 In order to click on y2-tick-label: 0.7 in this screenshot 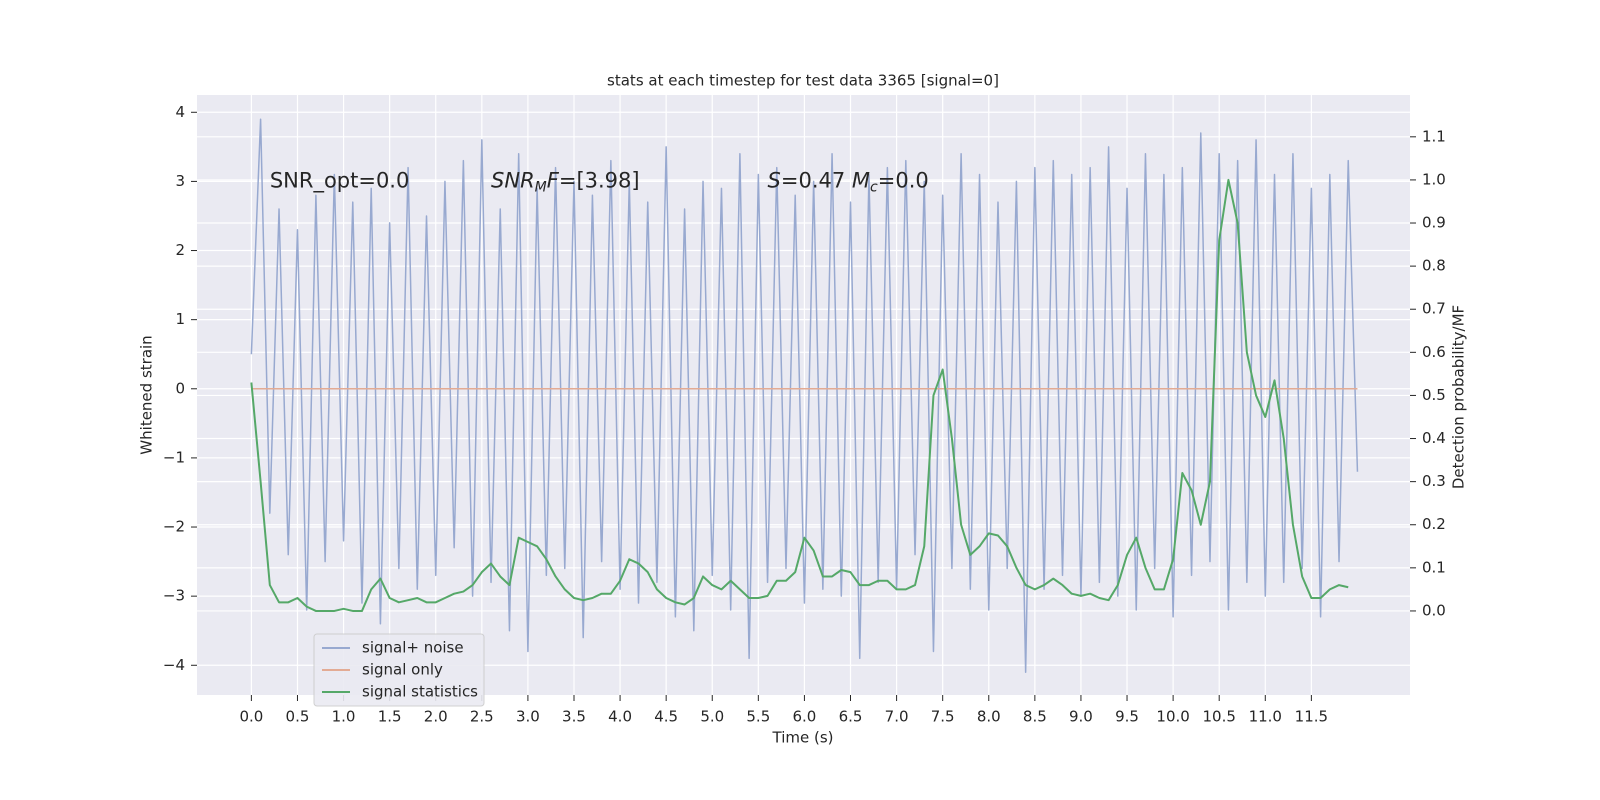, I will do `click(1434, 309)`.